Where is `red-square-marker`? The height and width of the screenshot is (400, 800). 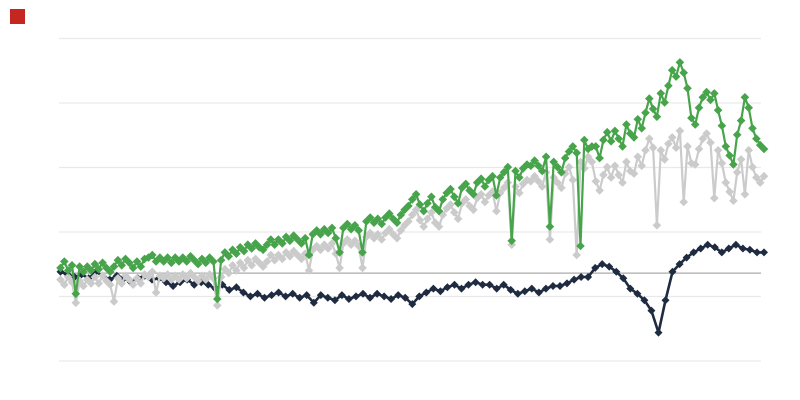
red-square-marker is located at coordinates (17, 16).